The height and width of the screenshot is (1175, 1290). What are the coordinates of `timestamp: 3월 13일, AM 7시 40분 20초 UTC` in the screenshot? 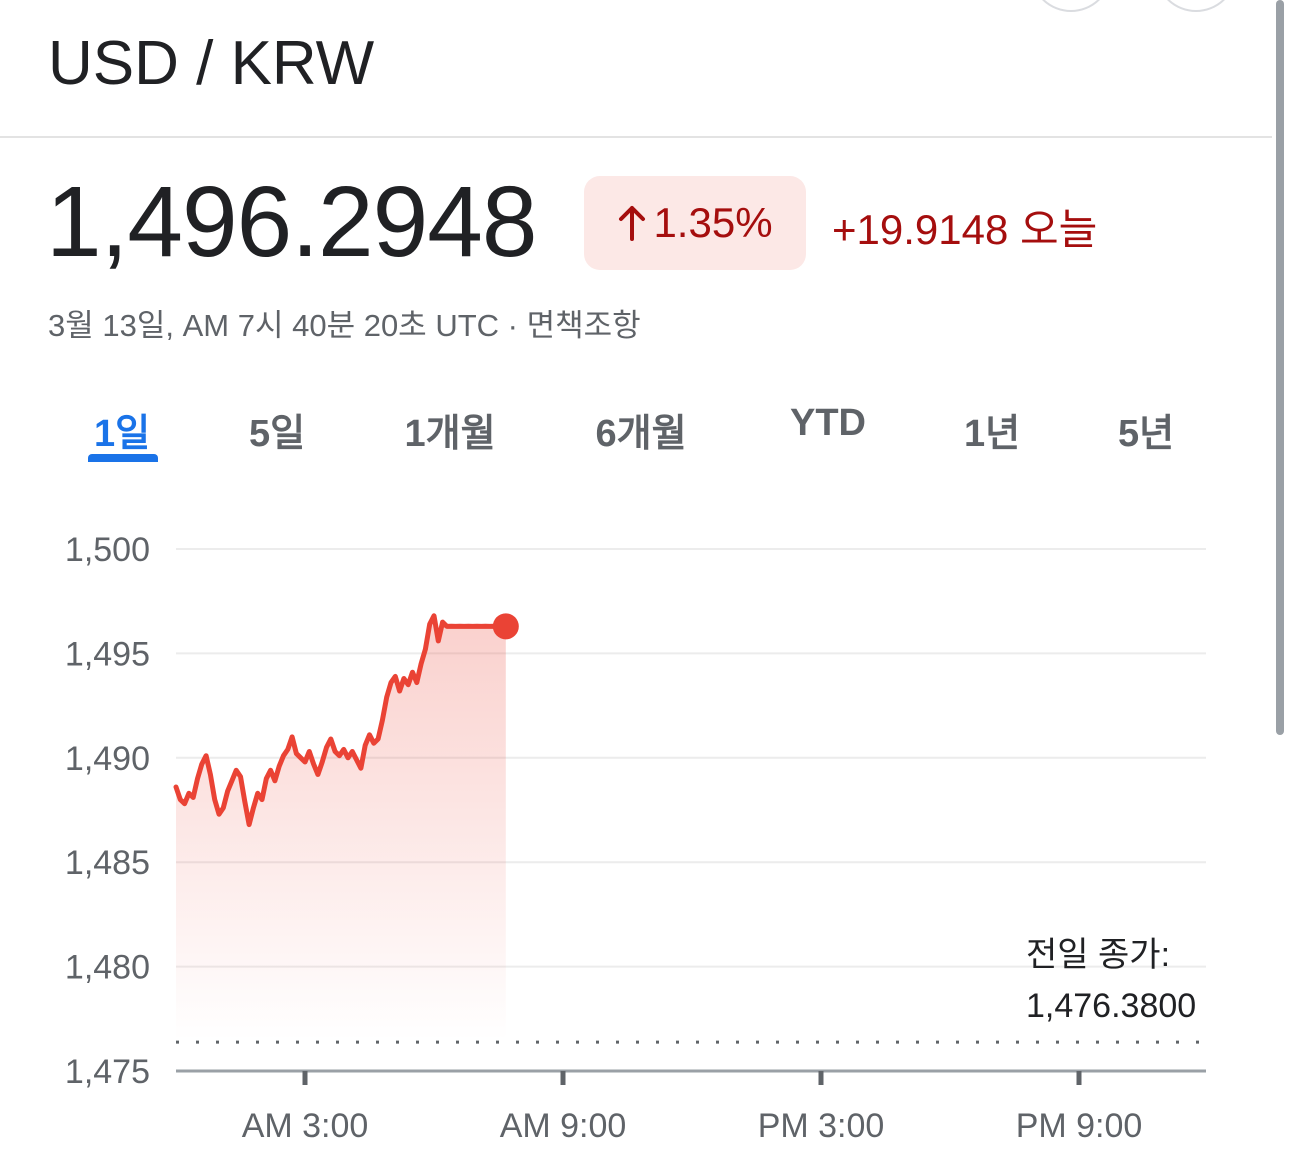 It's located at (274, 325).